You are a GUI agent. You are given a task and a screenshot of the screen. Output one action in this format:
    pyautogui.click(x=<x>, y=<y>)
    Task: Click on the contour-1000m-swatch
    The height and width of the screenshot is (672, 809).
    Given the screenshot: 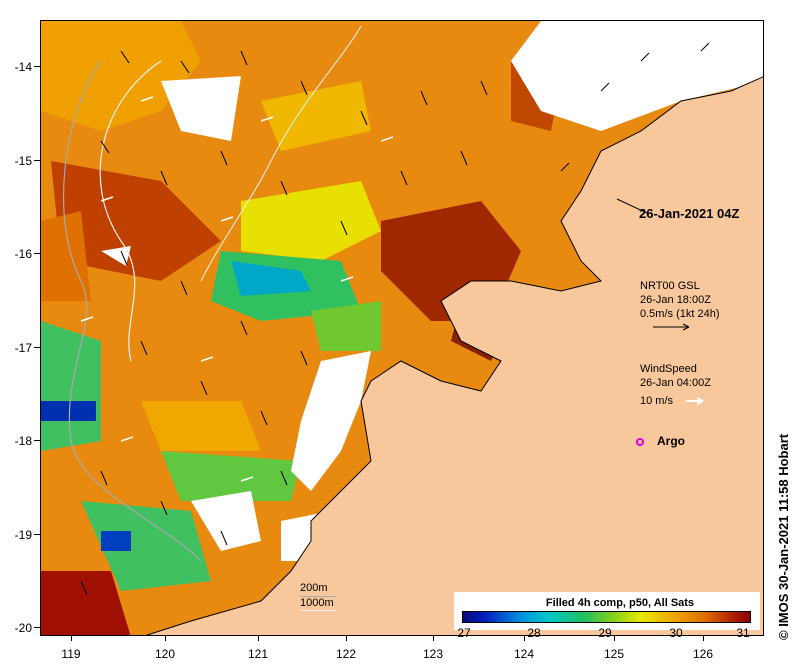 What is the action you would take?
    pyautogui.click(x=318, y=610)
    